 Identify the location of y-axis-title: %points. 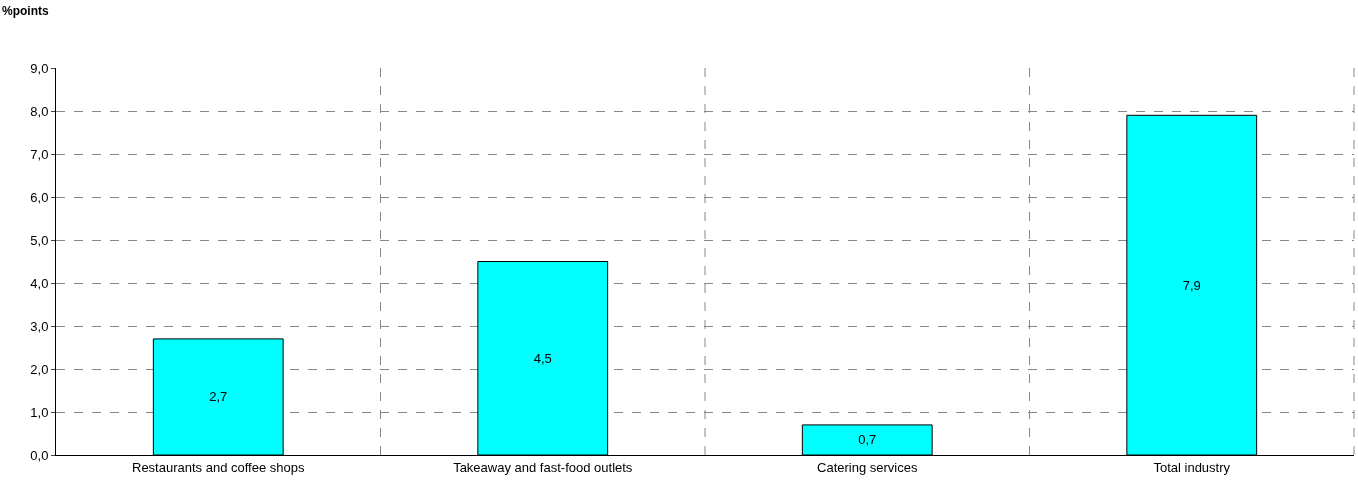
(25, 11).